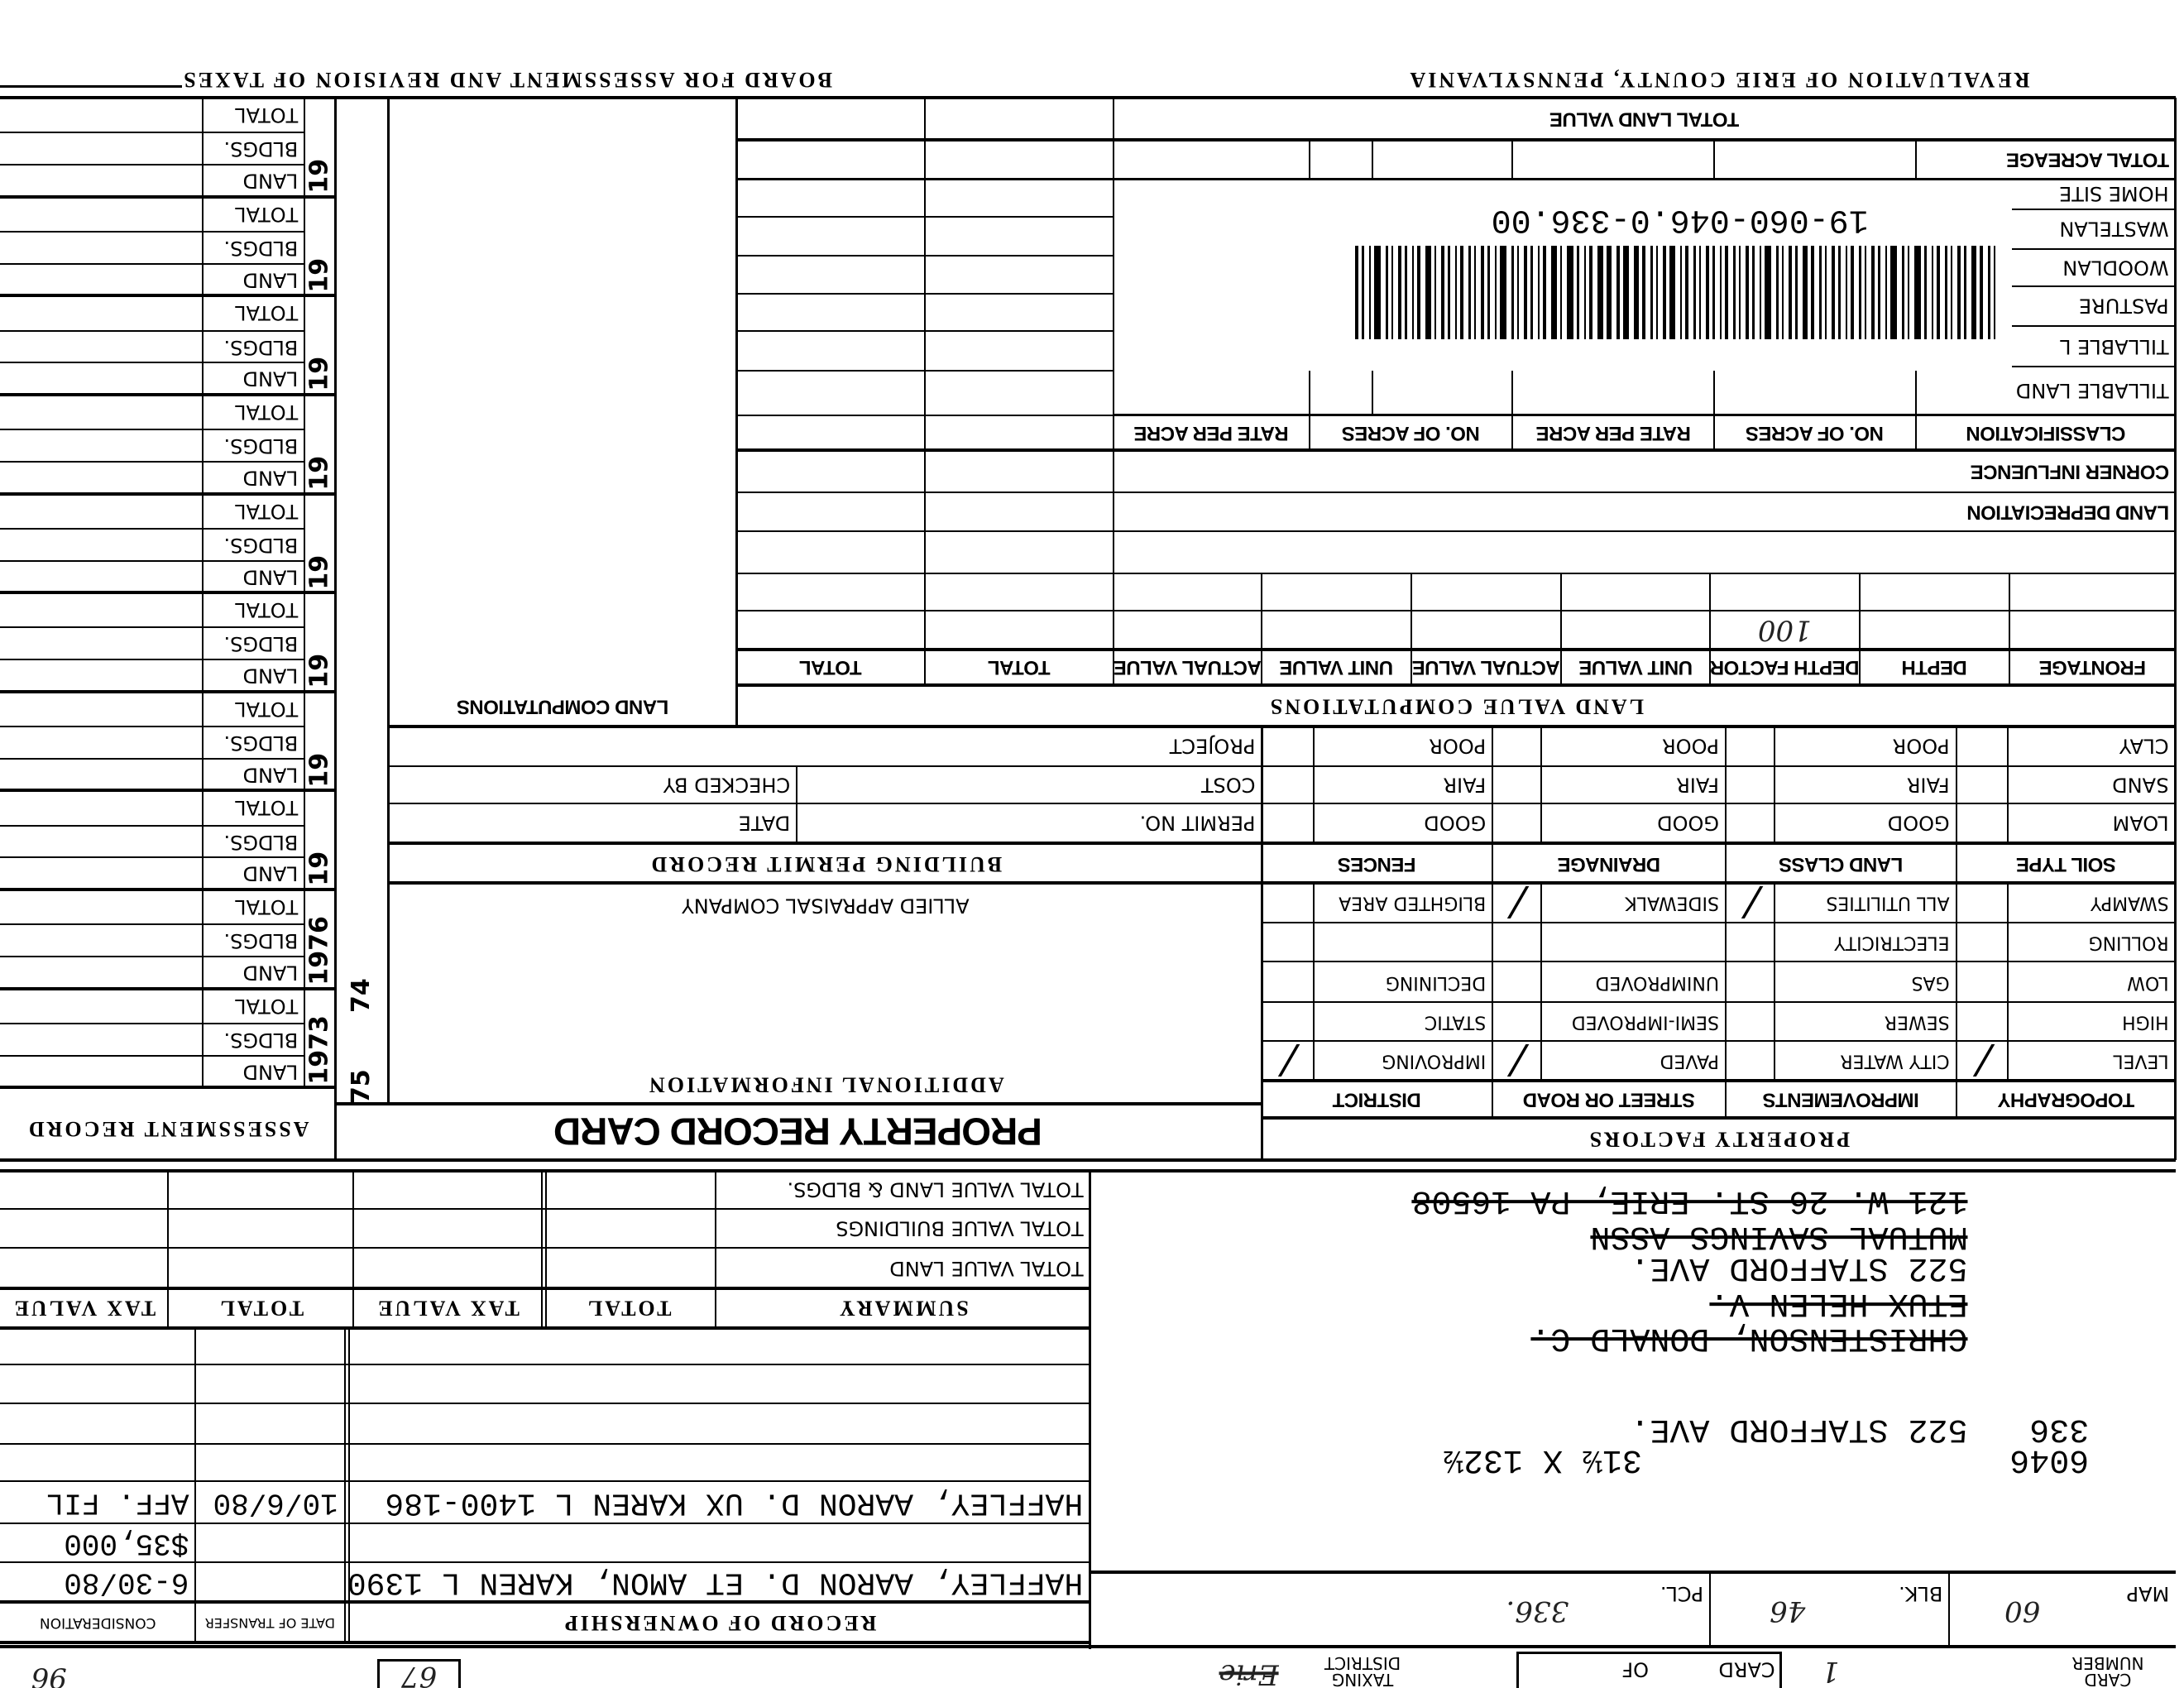 The width and height of the screenshot is (2184, 1688). Describe the element at coordinates (2145, 1022) in the screenshot. I see `topography-option: HIGH` at that location.